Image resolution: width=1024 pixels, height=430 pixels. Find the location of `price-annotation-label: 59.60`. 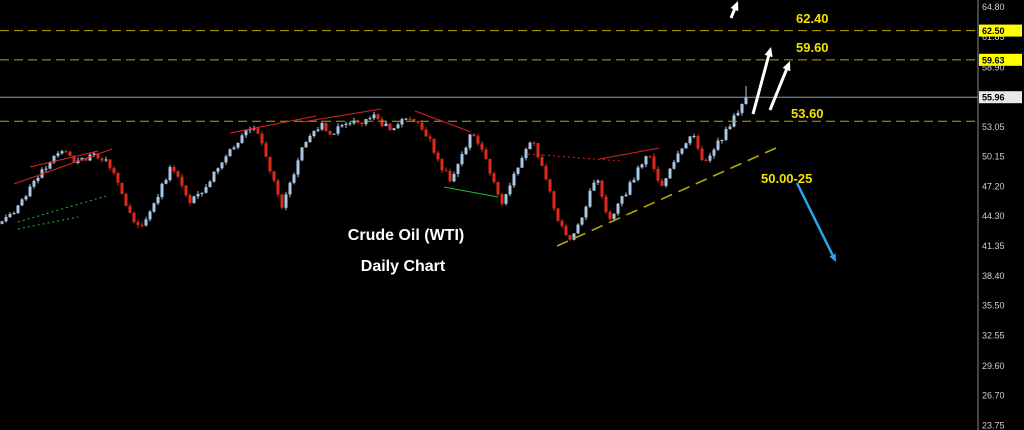

price-annotation-label: 59.60 is located at coordinates (812, 47).